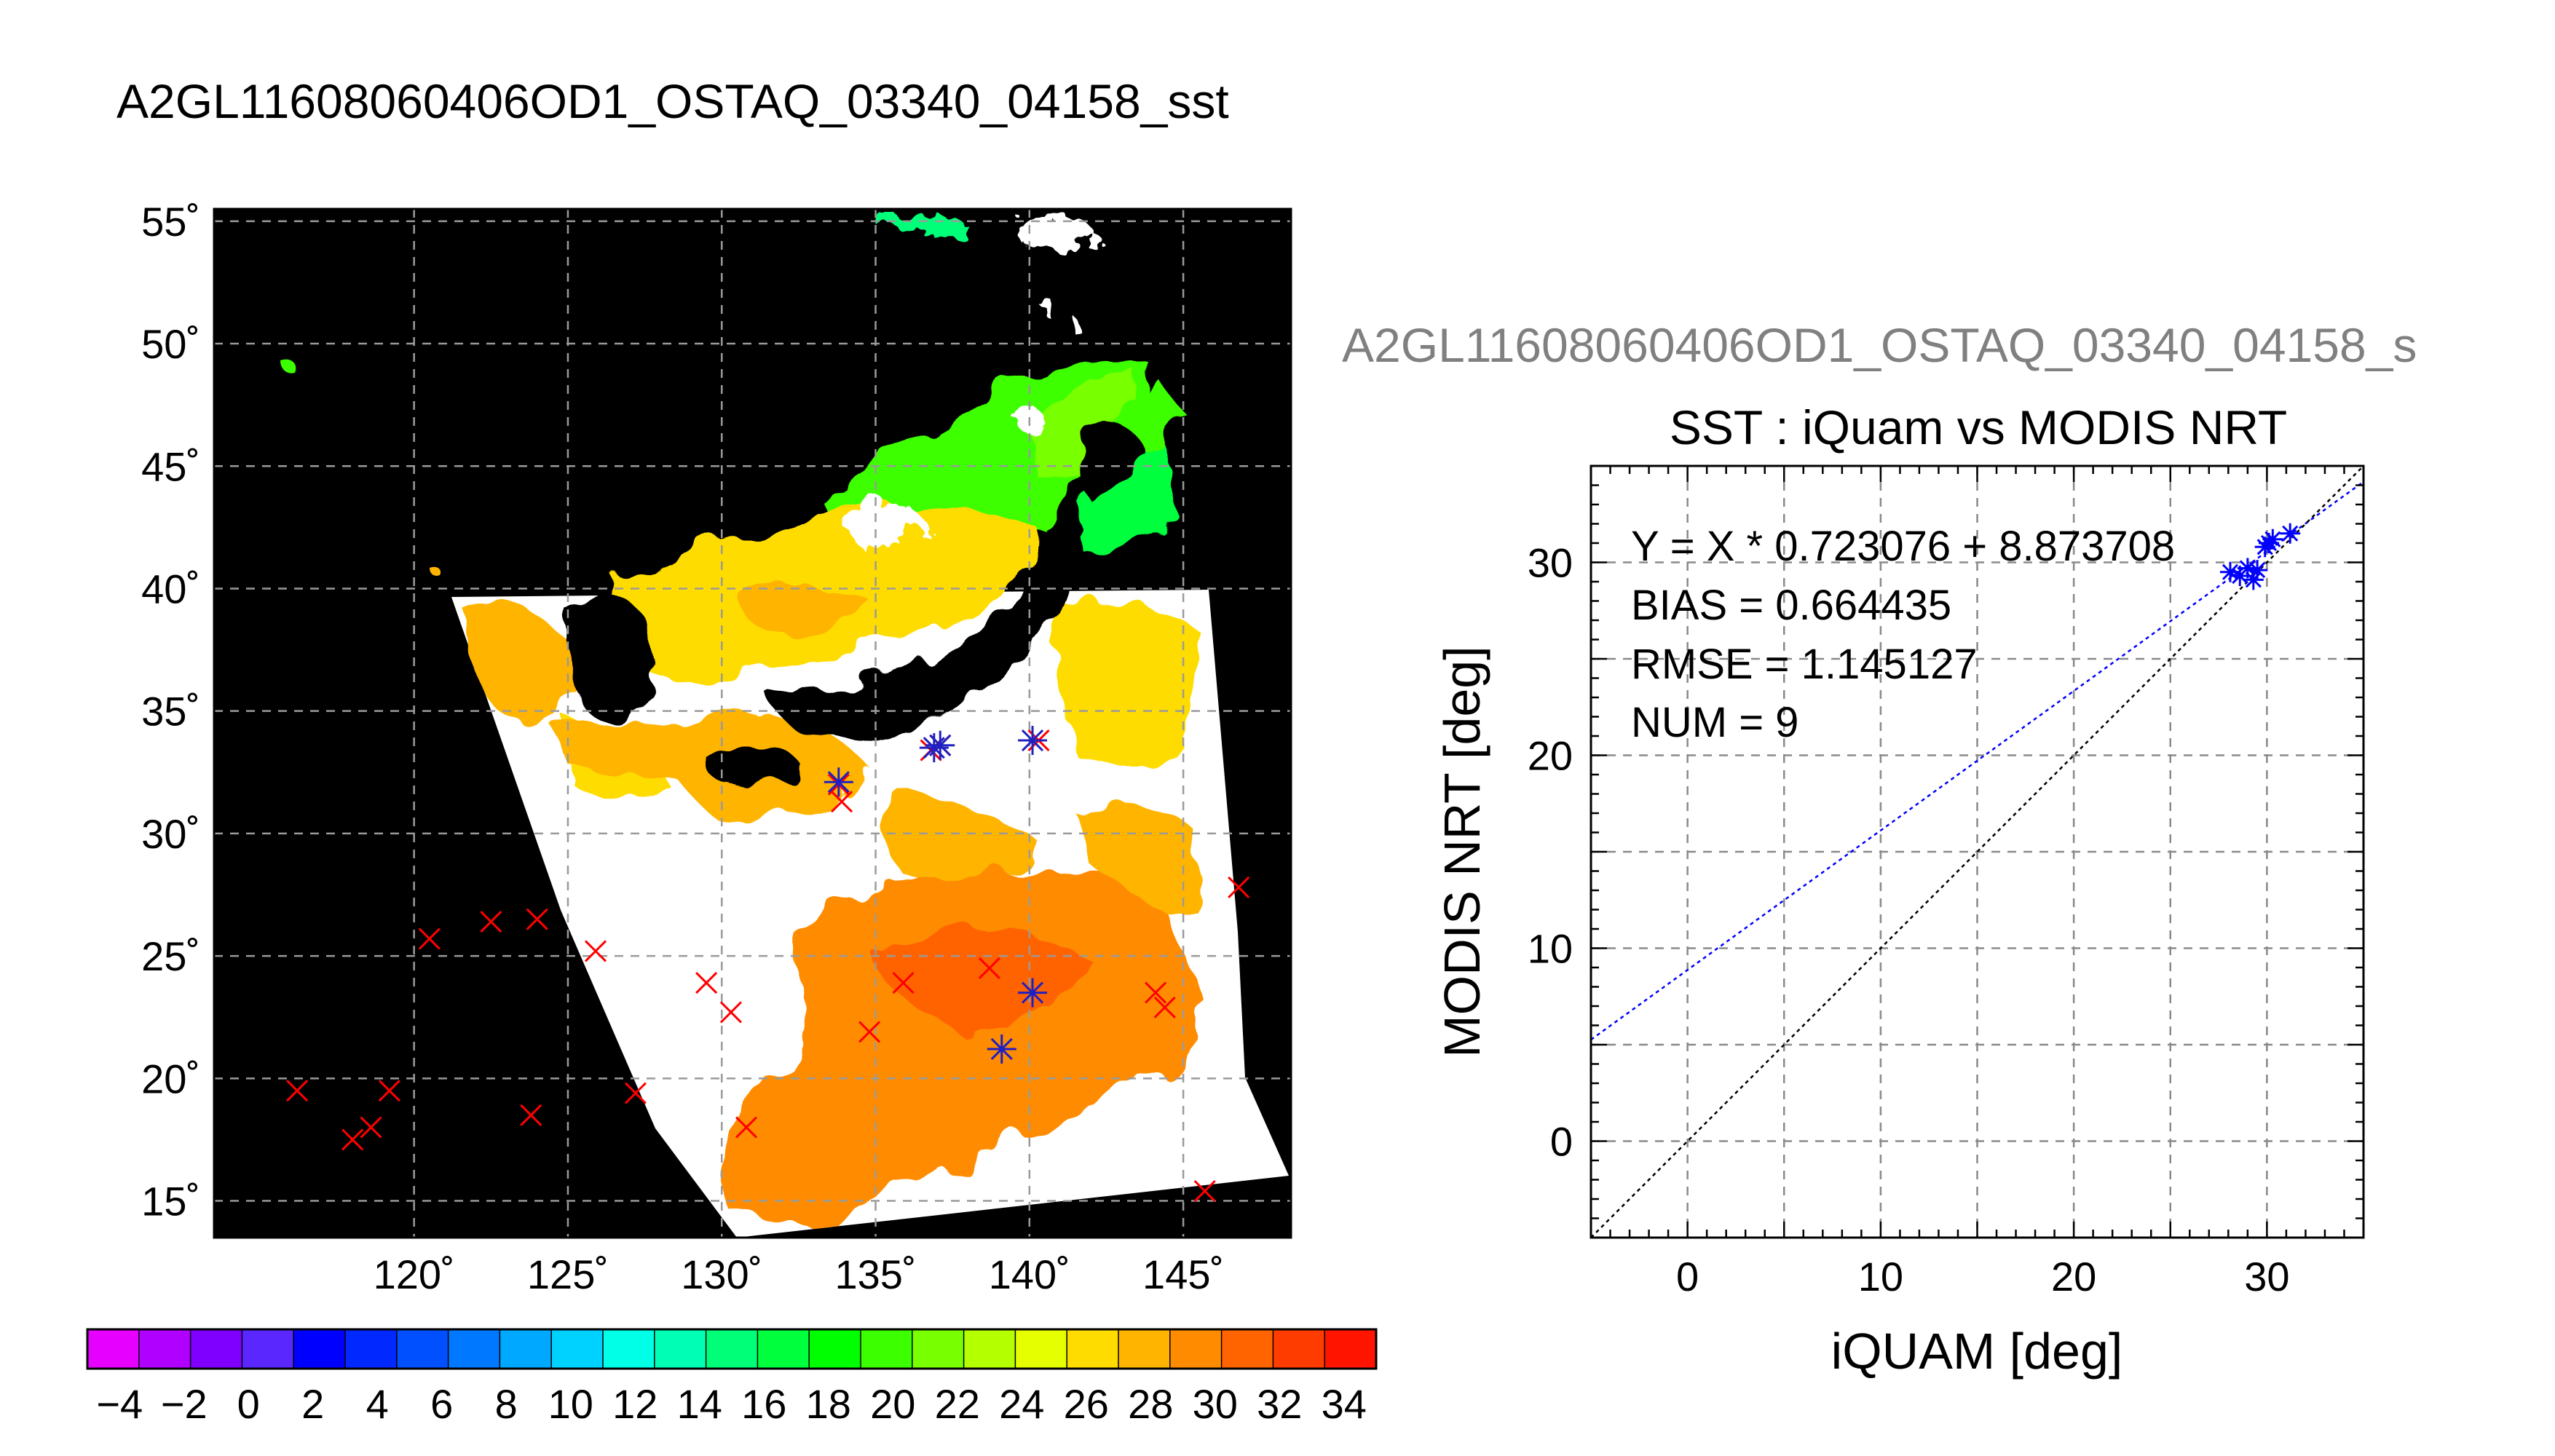 The image size is (2555, 1456). Describe the element at coordinates (753, 766) in the screenshot. I see `land-japan-kyushu` at that location.